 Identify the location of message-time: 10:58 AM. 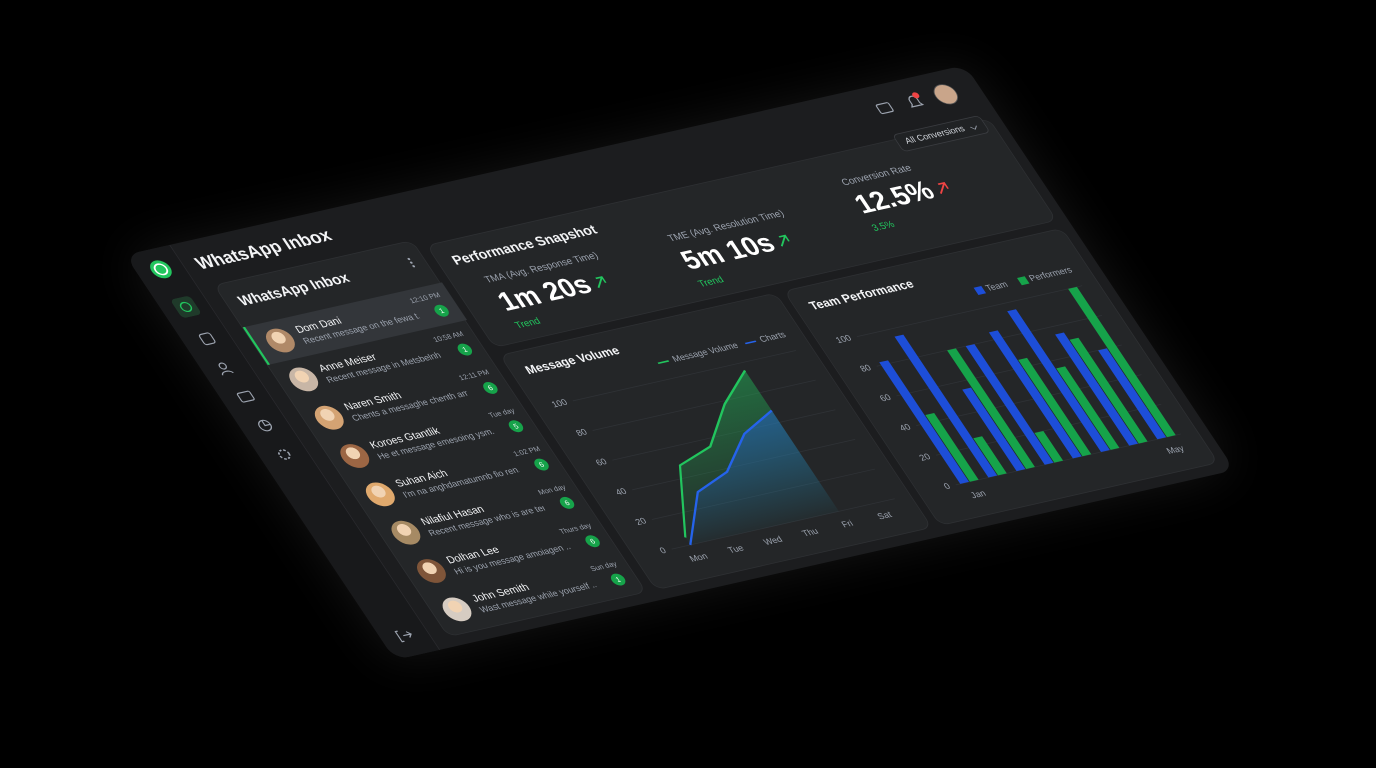
(448, 336).